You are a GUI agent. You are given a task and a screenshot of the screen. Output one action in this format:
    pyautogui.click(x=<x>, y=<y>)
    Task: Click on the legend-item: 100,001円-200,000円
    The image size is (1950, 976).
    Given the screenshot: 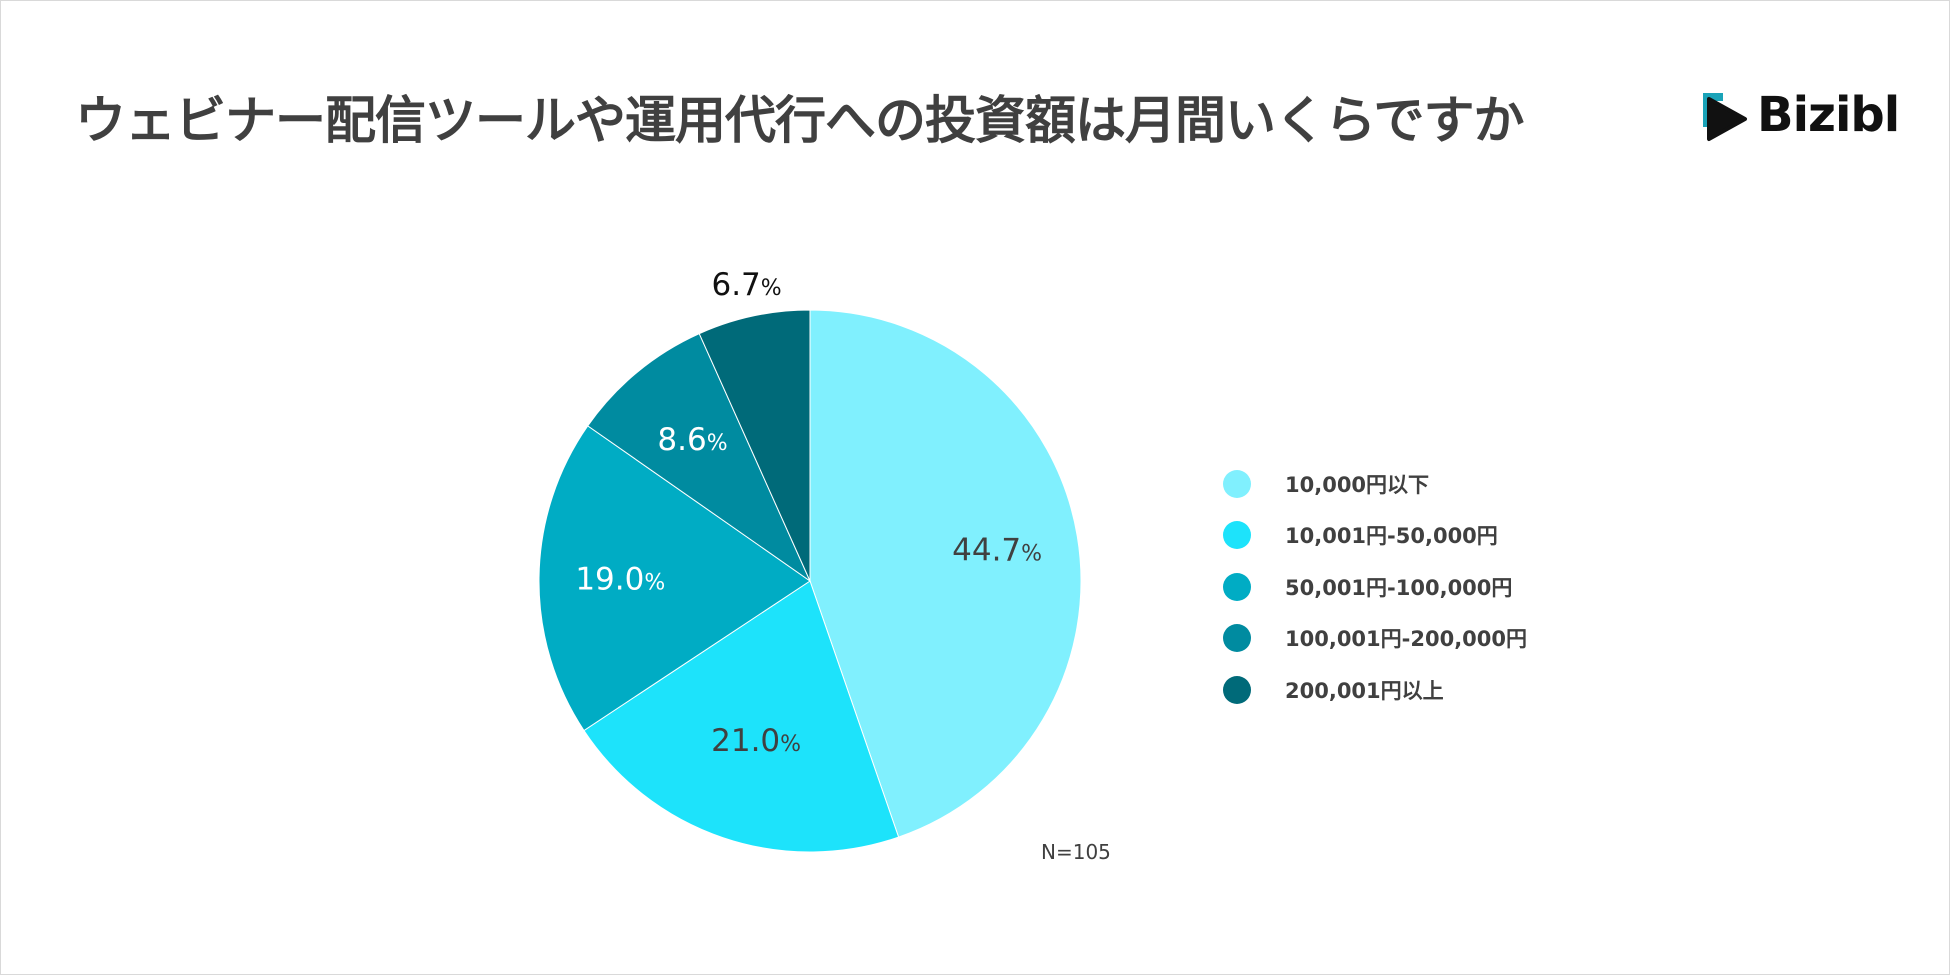 What is the action you would take?
    pyautogui.click(x=1375, y=639)
    